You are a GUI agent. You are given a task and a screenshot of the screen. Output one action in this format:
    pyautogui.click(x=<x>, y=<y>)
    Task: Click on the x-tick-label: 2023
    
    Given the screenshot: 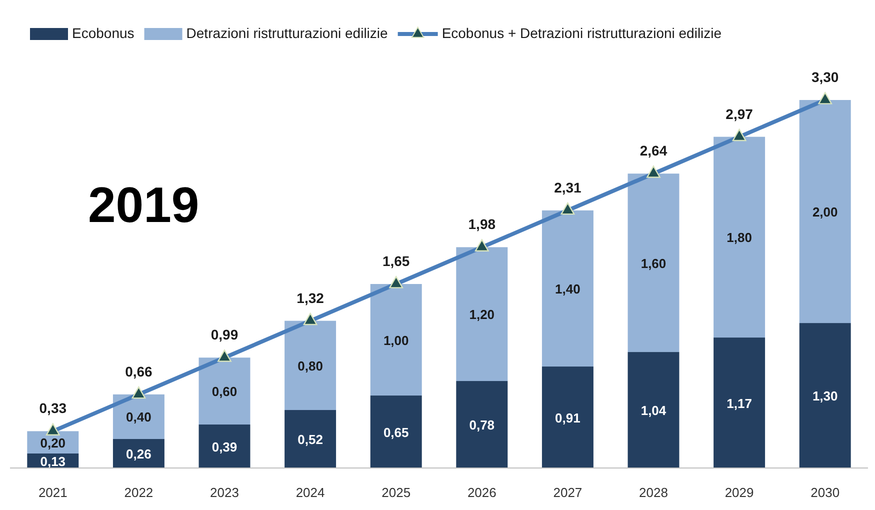 What is the action you would take?
    pyautogui.click(x=224, y=492)
    